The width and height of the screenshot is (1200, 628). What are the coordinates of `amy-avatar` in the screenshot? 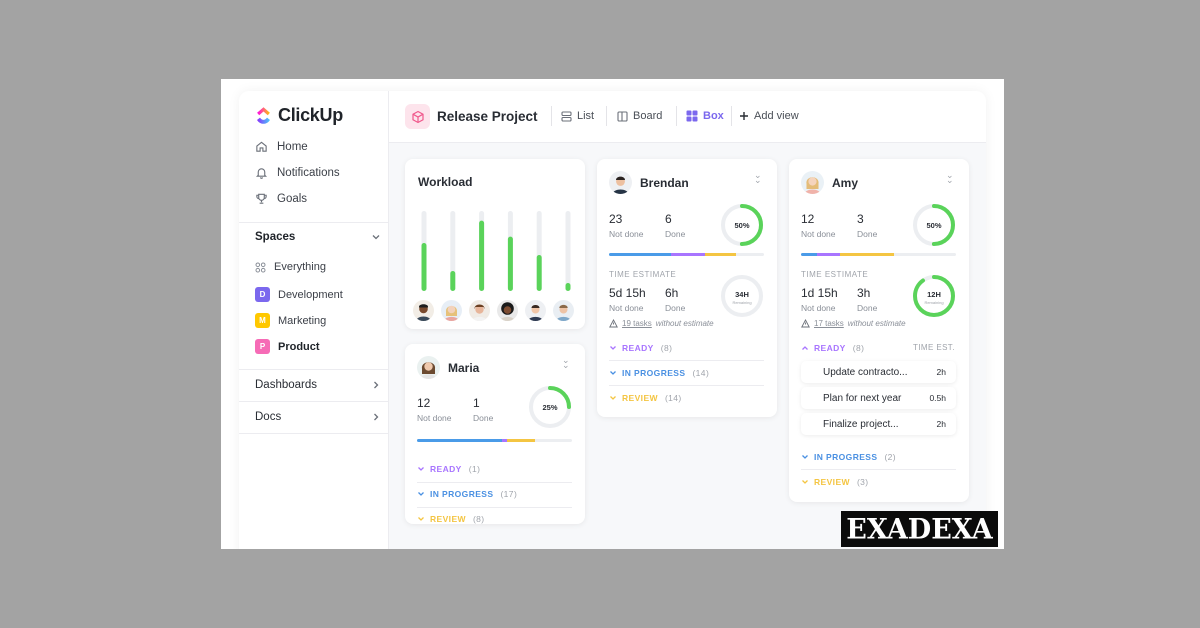 It's located at (812, 182).